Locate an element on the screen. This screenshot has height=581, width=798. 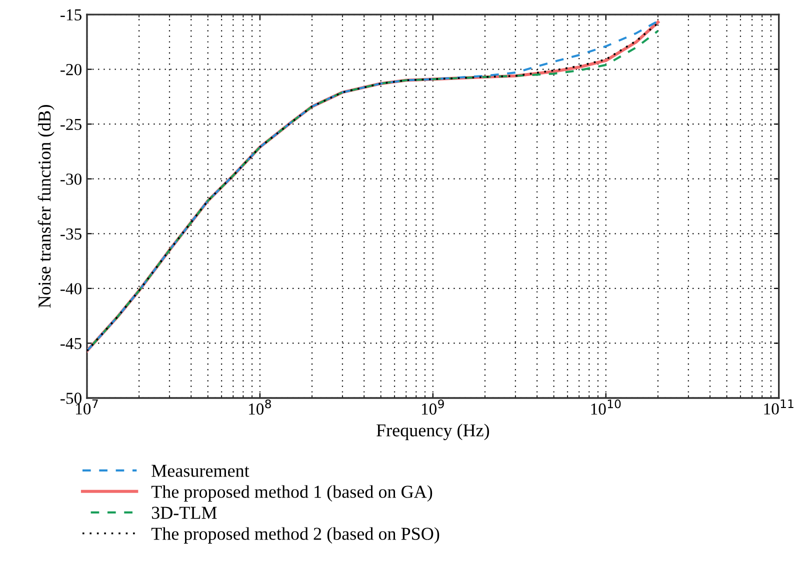
y-tick-label: -20 is located at coordinates (71, 70).